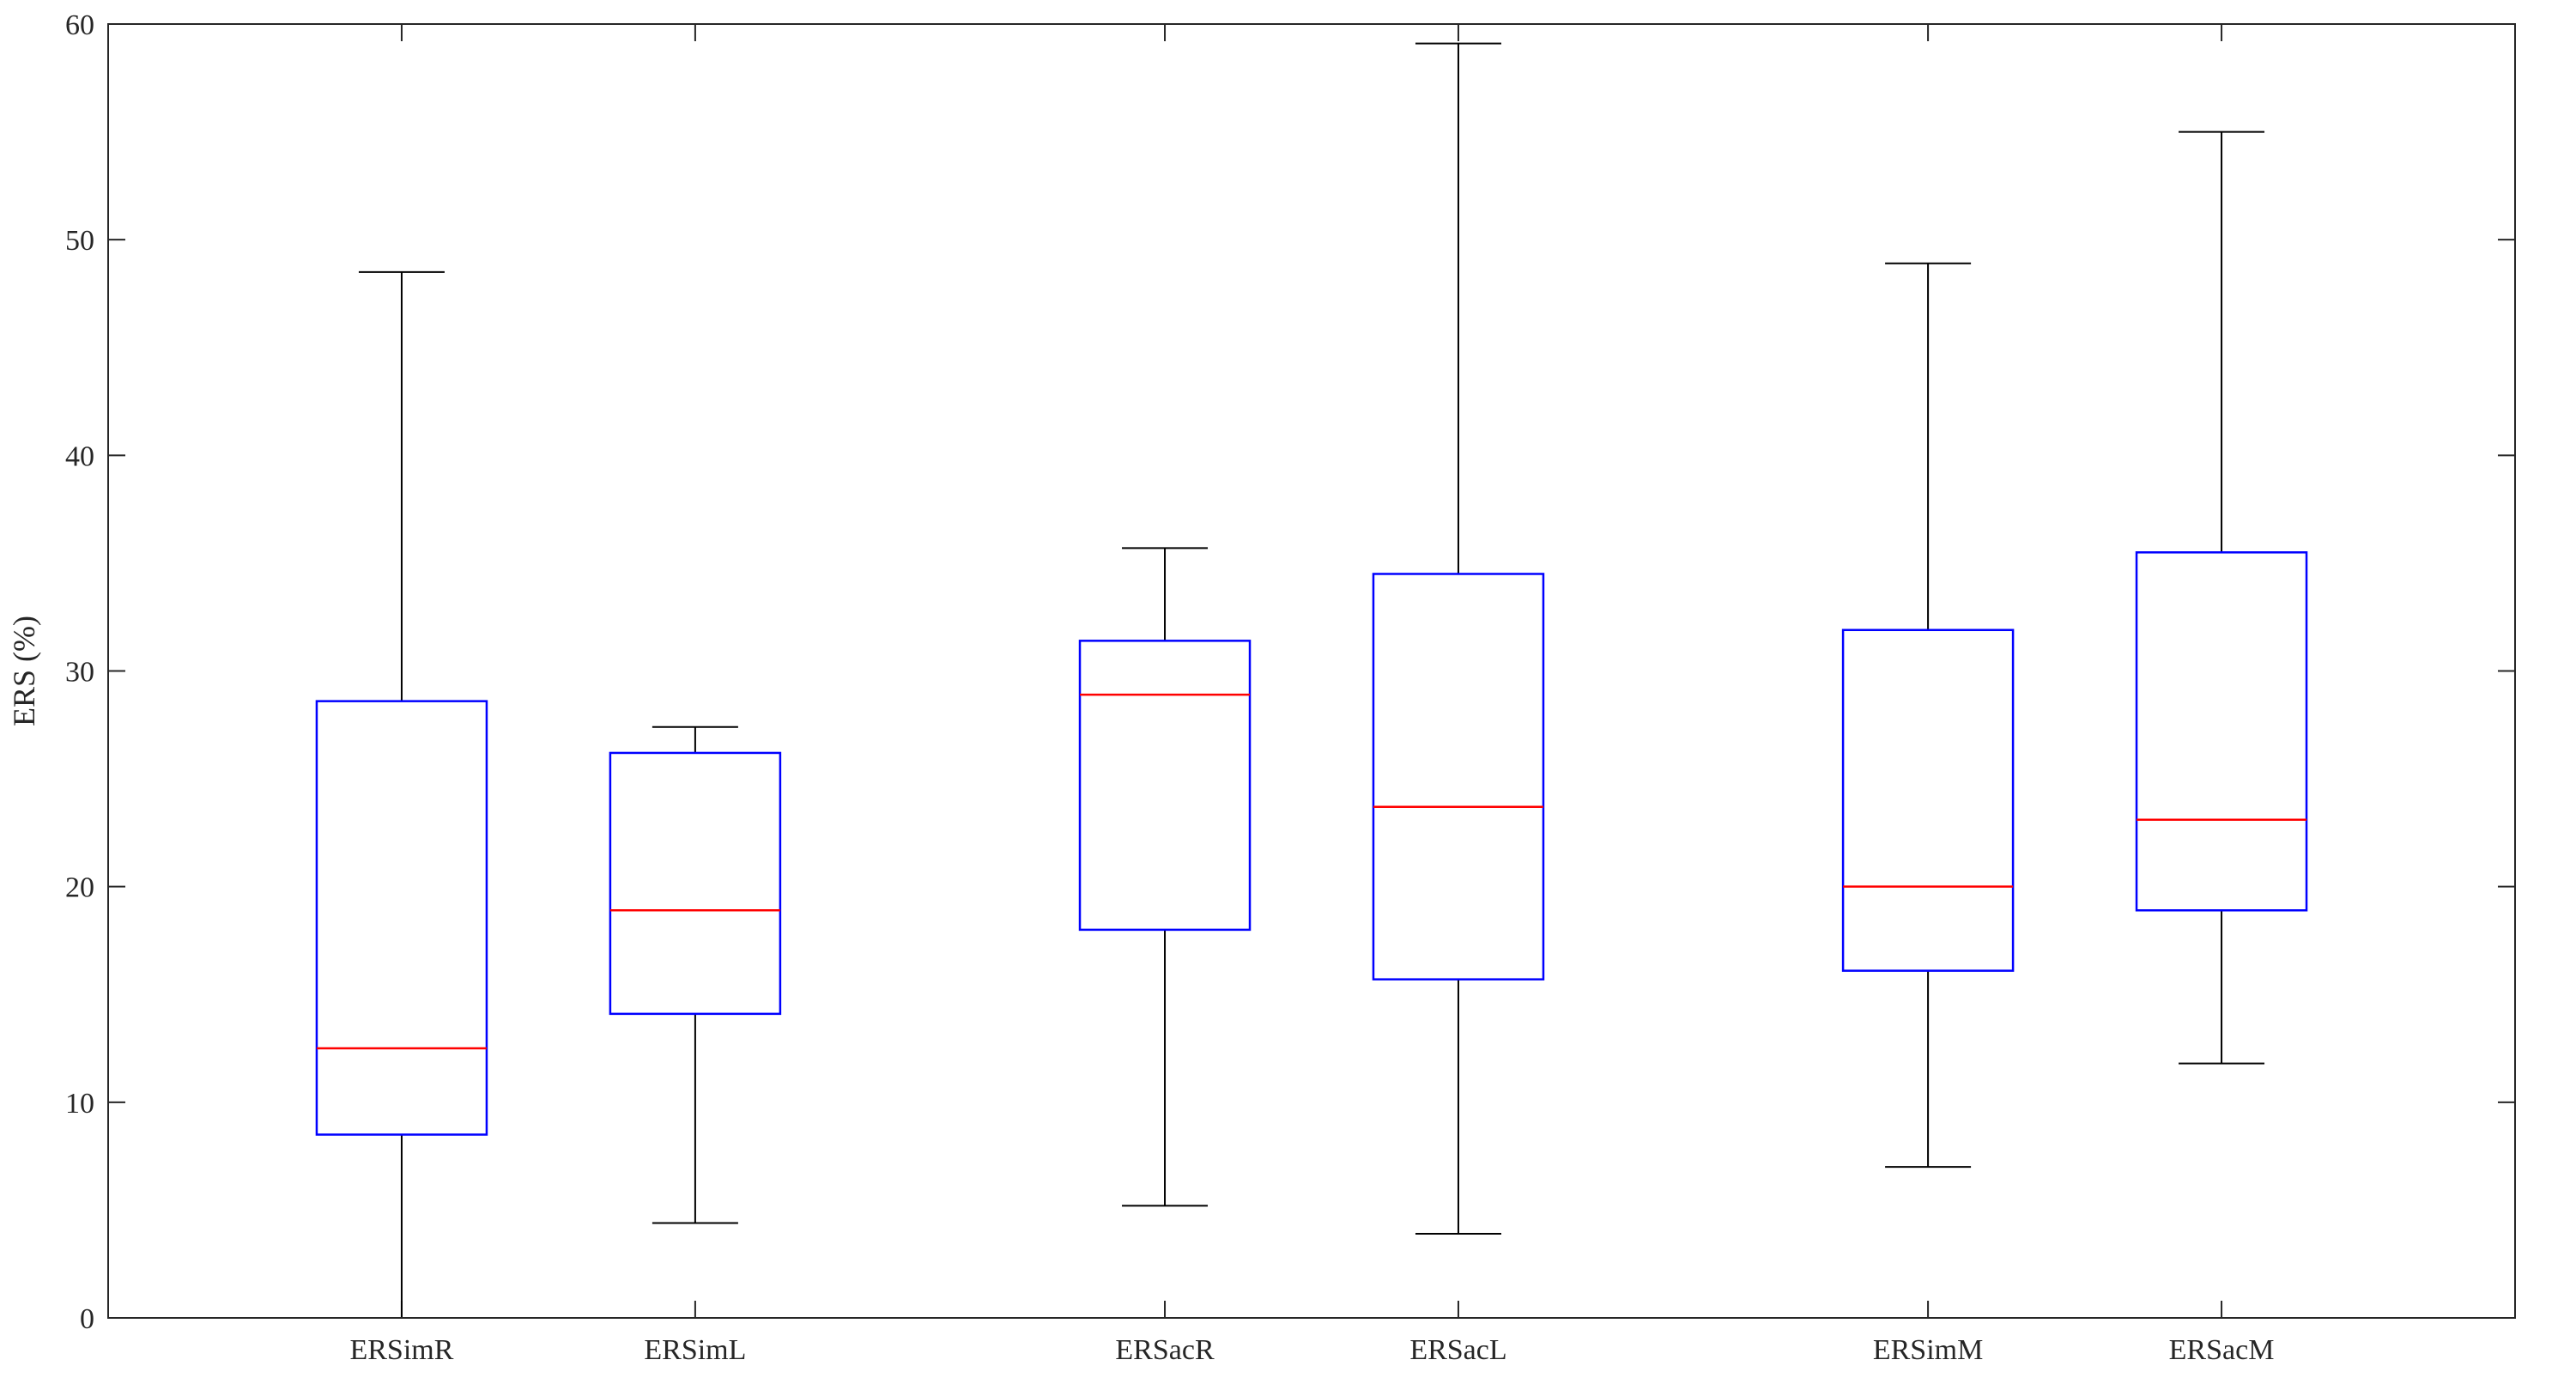  Describe the element at coordinates (24, 671) in the screenshot. I see `y-axis-label: ERS (%)` at that location.